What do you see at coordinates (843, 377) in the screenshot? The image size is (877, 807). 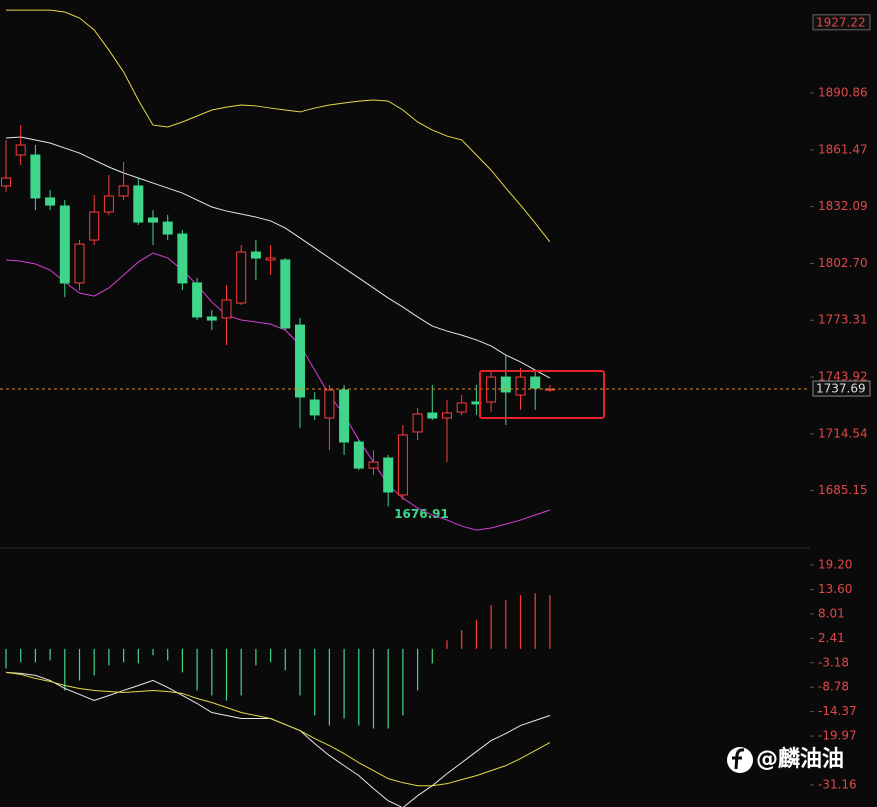 I see `y-tick-label: 1743.92` at bounding box center [843, 377].